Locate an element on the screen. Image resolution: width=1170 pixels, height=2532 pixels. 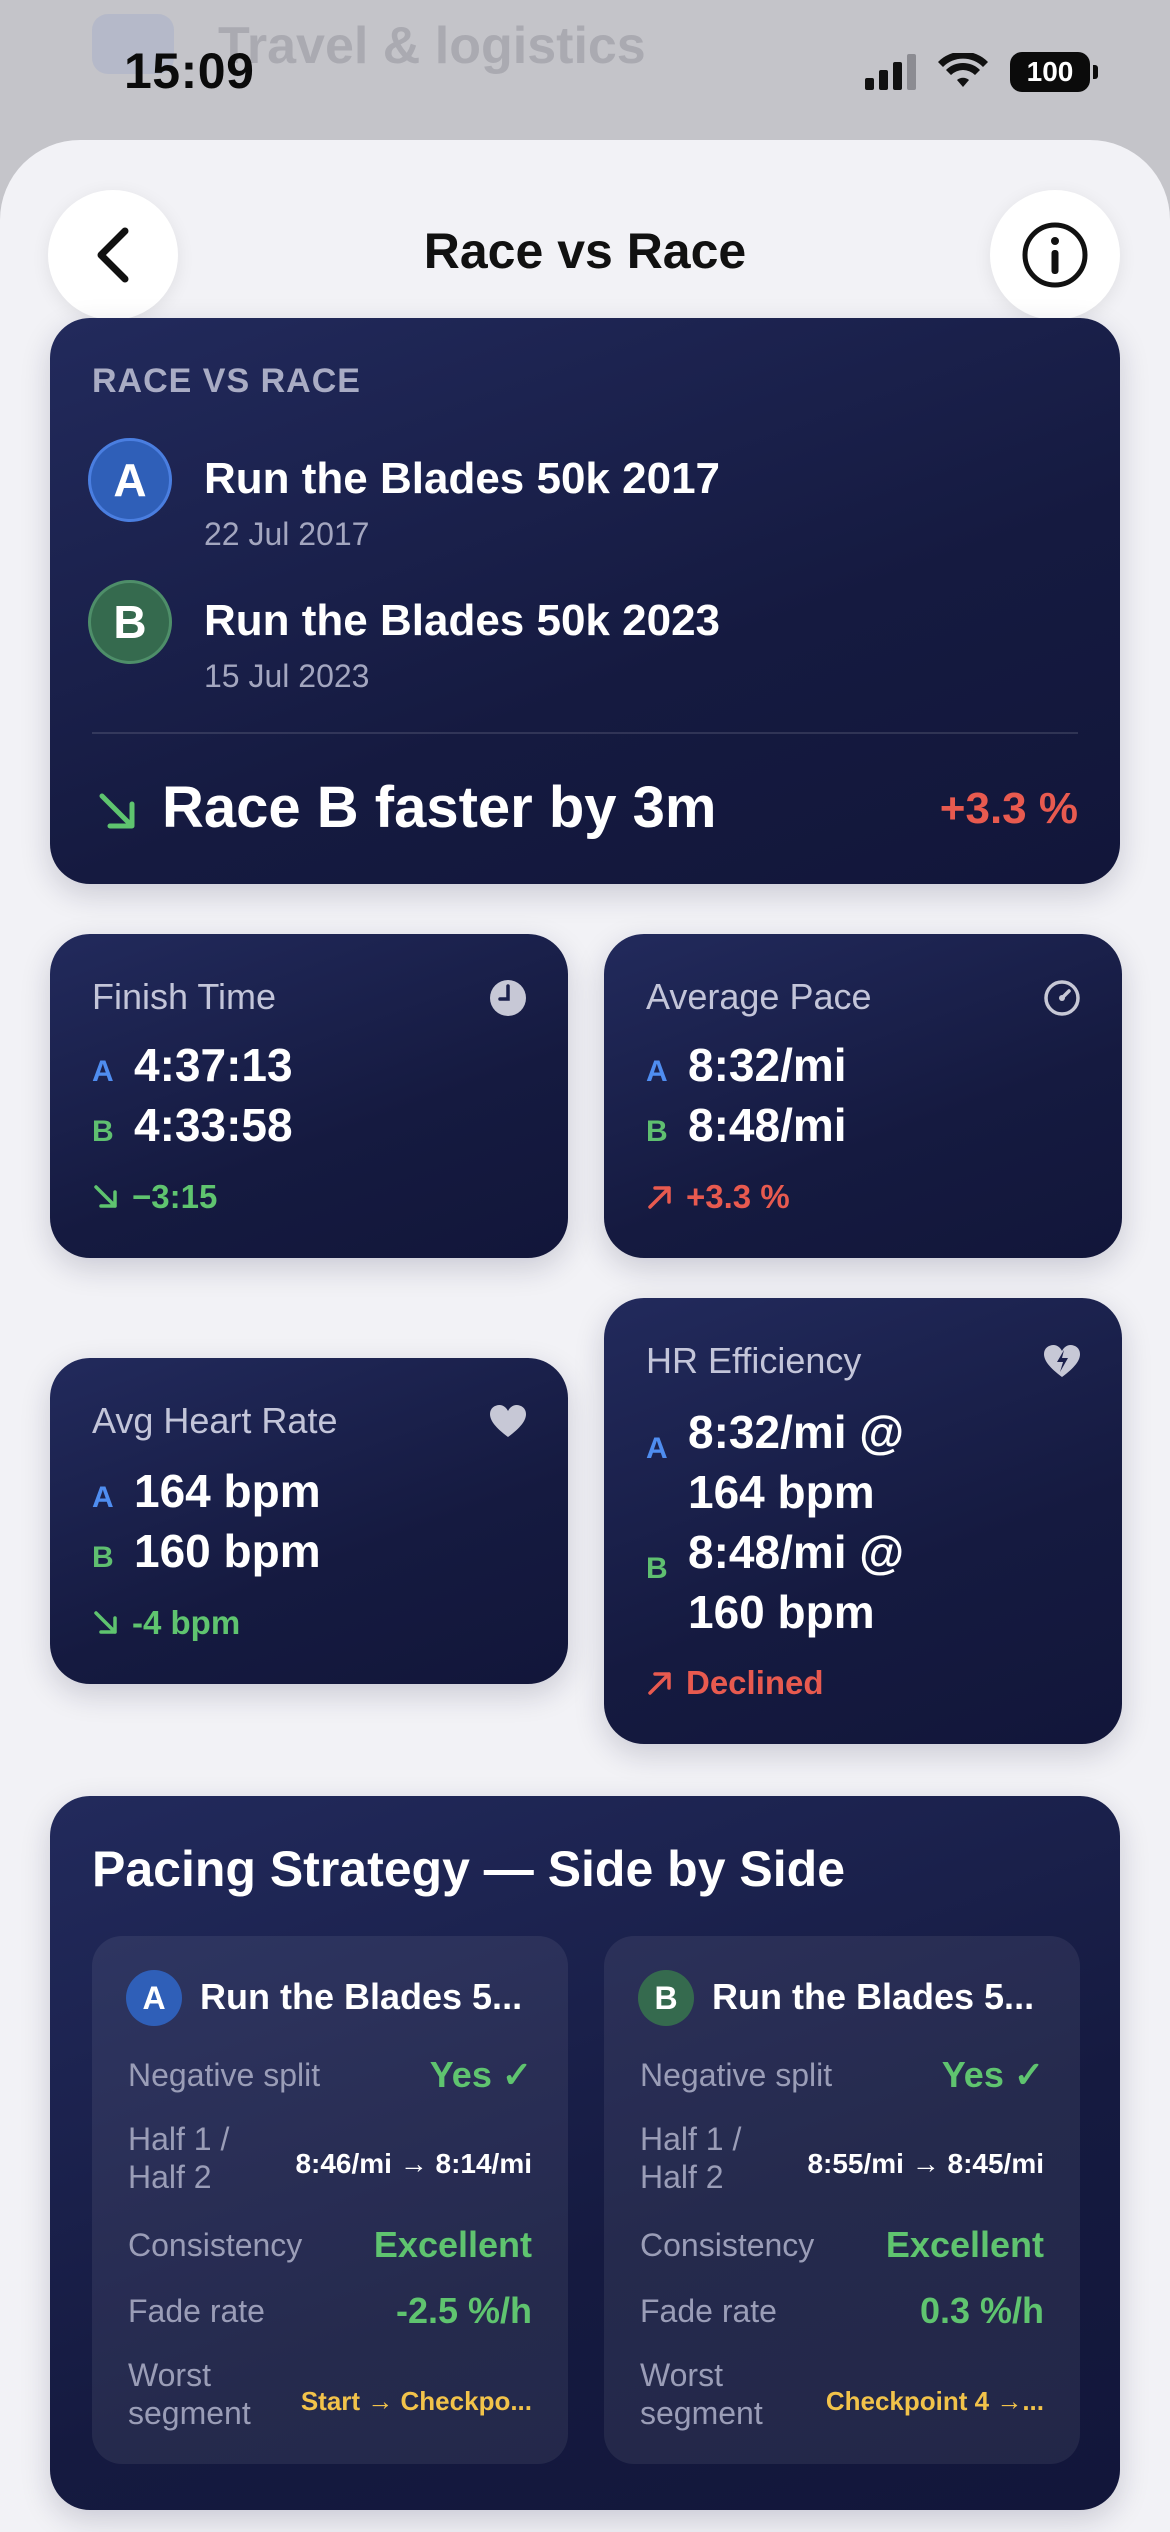
race-a-name: Run the Blades 50k 2017 is located at coordinates (462, 478).